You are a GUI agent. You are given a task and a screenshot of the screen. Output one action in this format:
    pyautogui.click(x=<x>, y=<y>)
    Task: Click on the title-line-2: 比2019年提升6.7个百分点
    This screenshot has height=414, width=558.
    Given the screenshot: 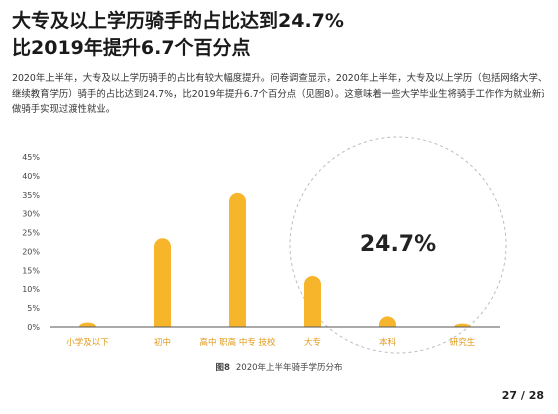 What is the action you would take?
    pyautogui.click(x=131, y=48)
    